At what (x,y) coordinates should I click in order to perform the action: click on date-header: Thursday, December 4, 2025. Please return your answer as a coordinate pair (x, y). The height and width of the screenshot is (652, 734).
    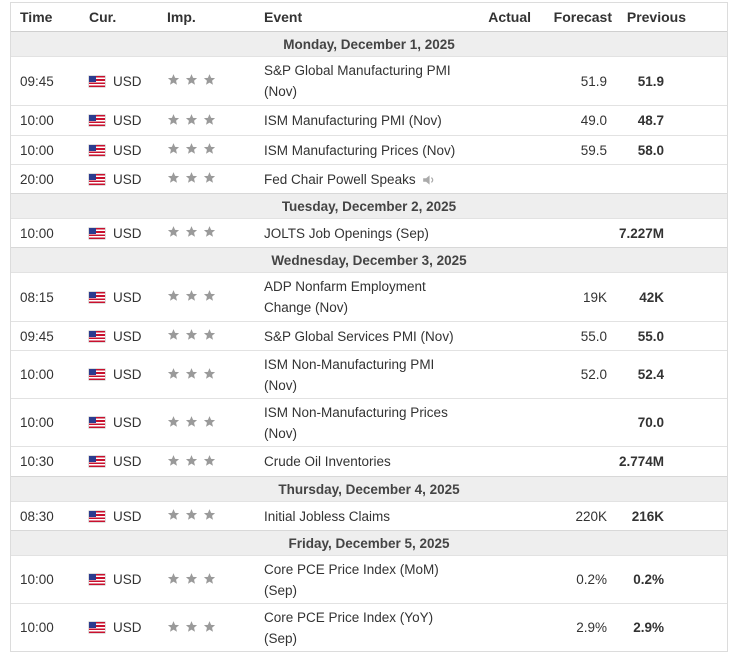
    Looking at the image, I should click on (369, 488).